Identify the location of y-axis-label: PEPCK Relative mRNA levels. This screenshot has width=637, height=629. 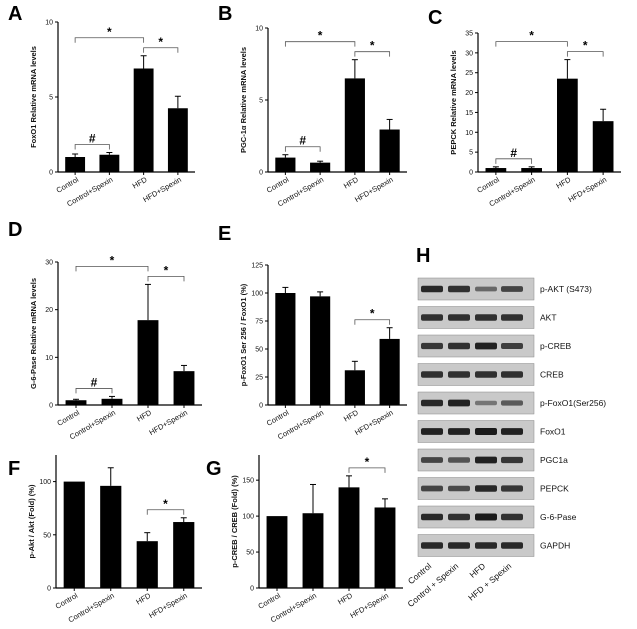
(453, 102).